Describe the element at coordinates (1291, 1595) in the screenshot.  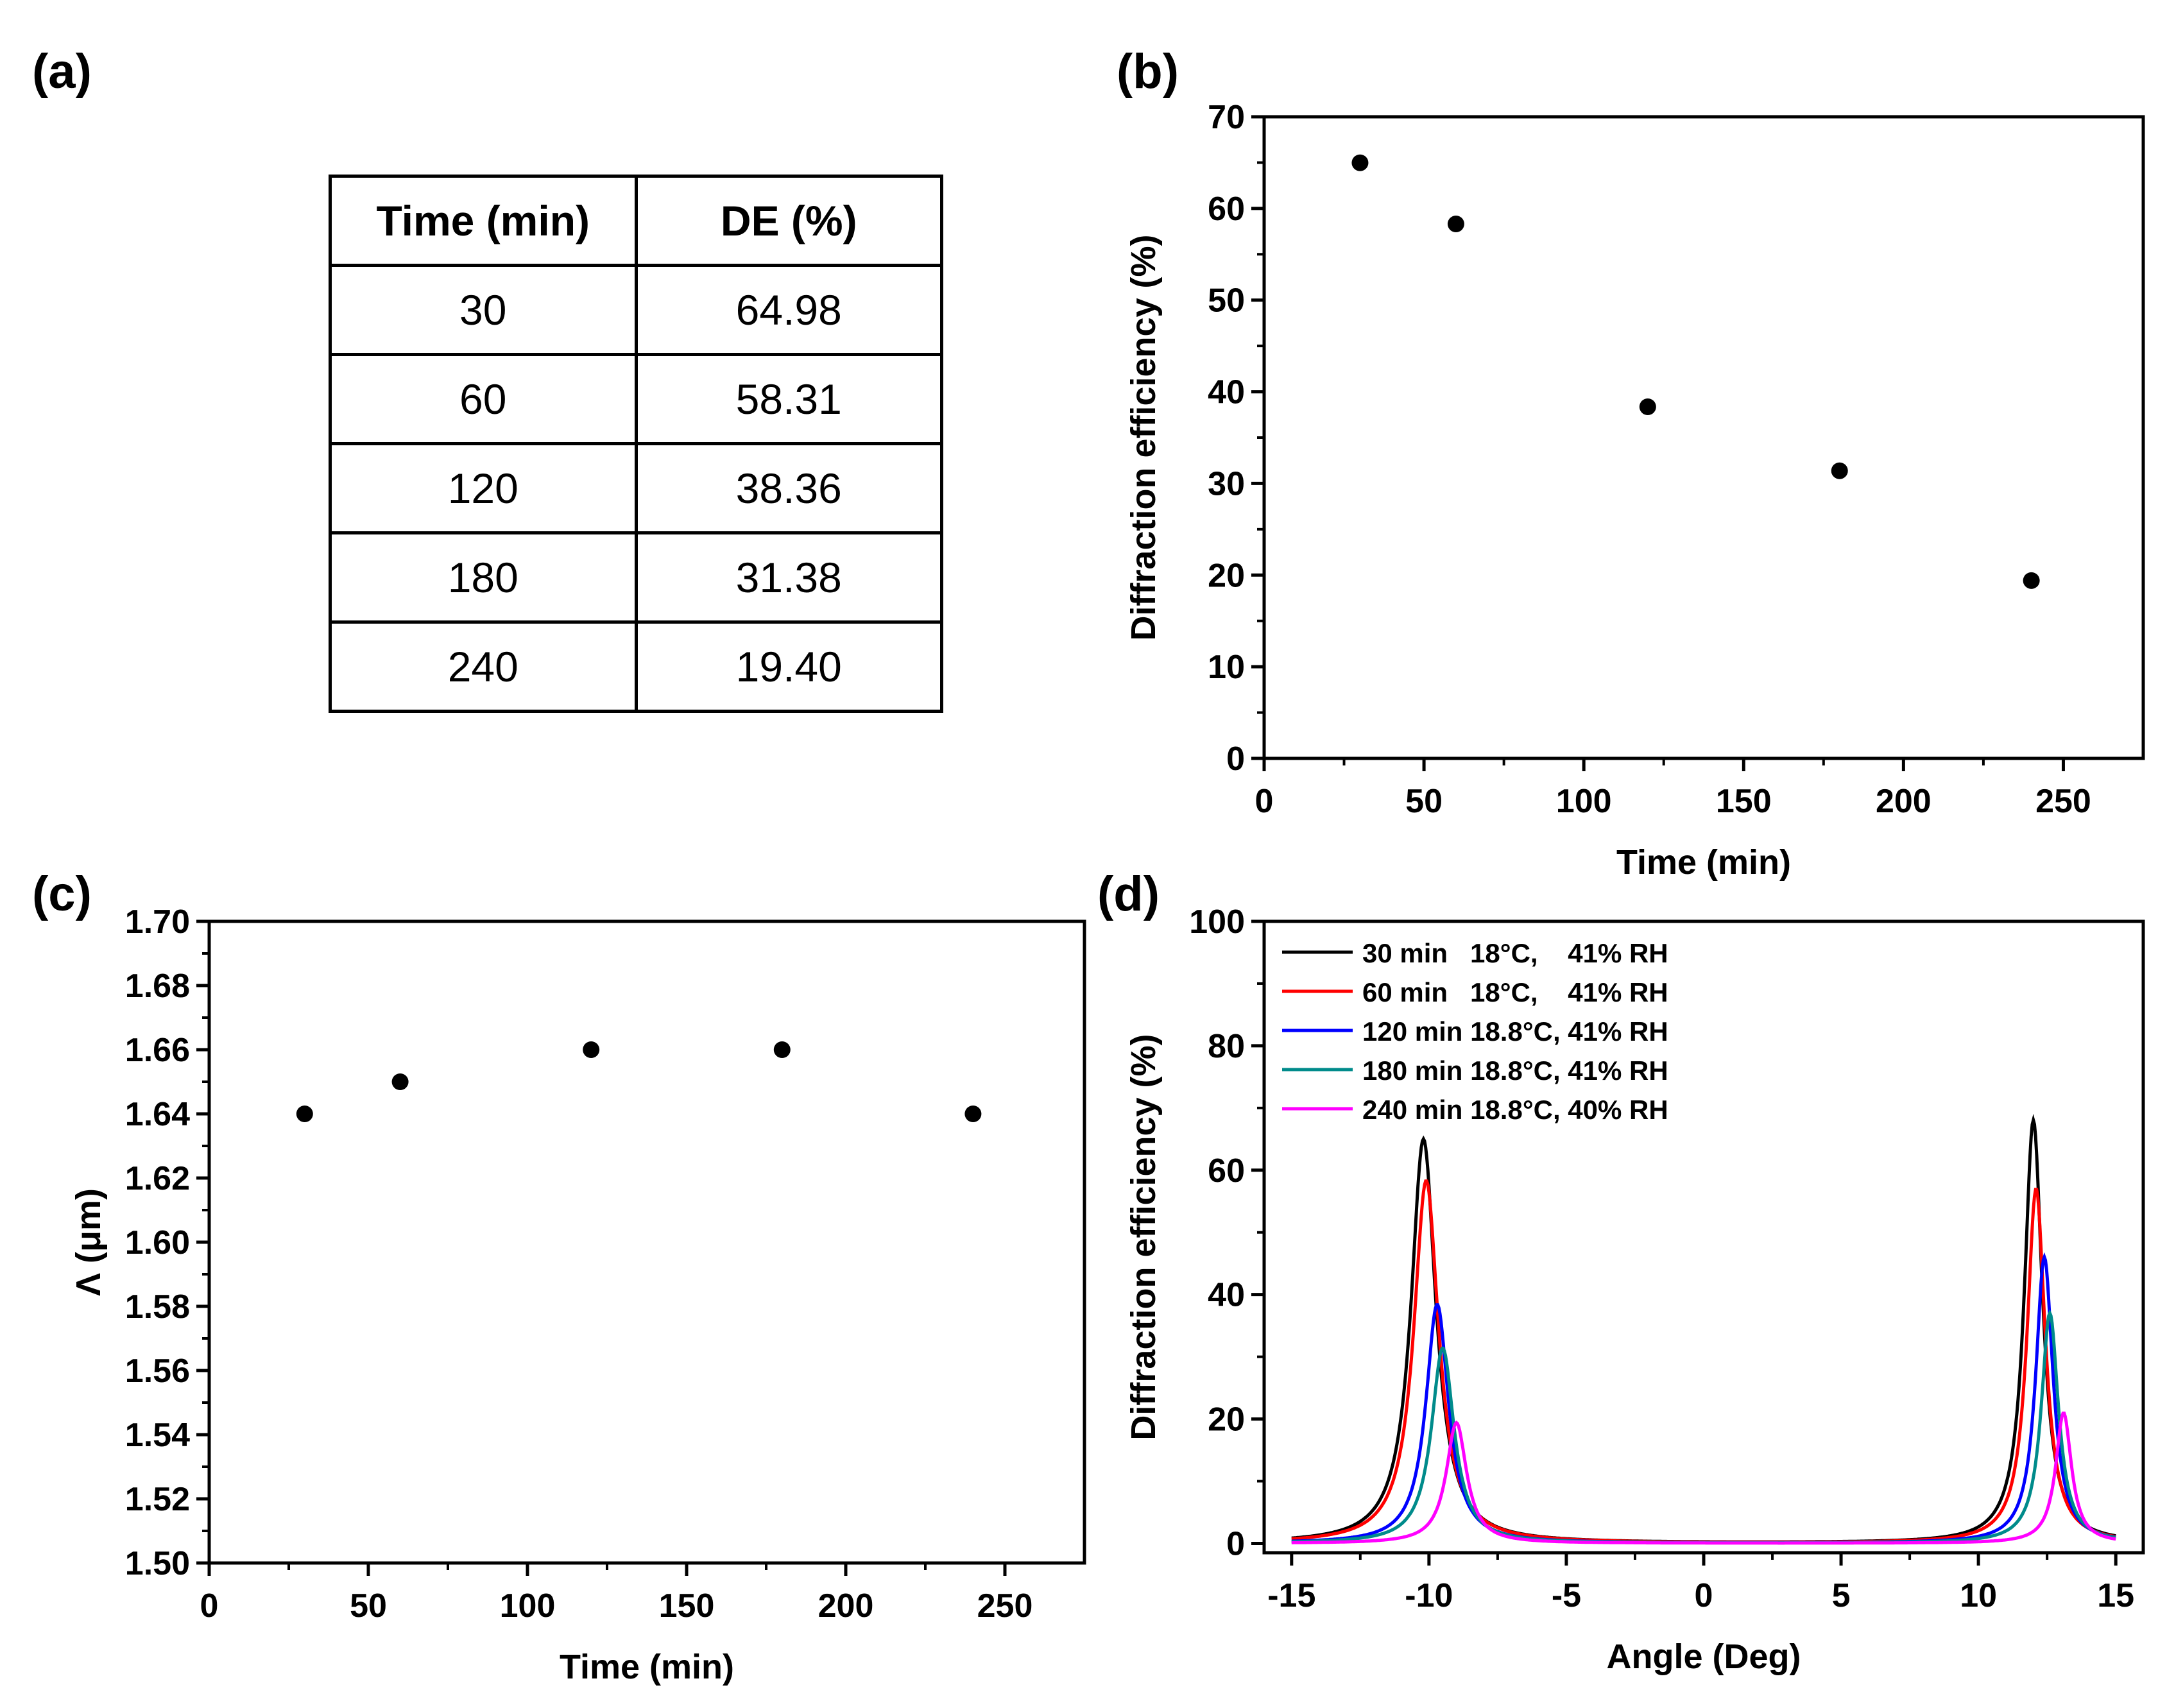
I see `x-tick-label: -15` at that location.